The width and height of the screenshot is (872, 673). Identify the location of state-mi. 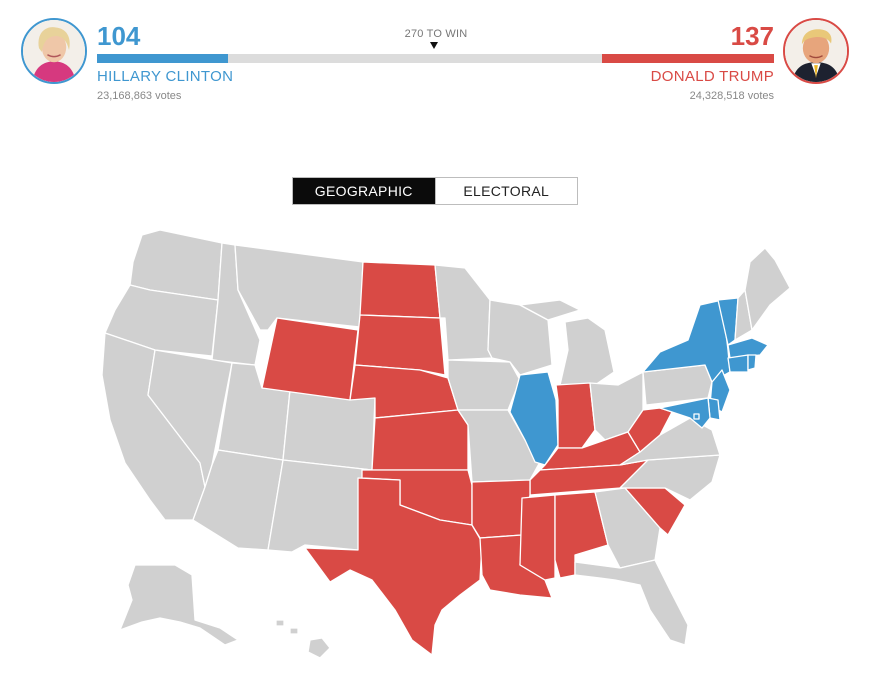
(567, 342).